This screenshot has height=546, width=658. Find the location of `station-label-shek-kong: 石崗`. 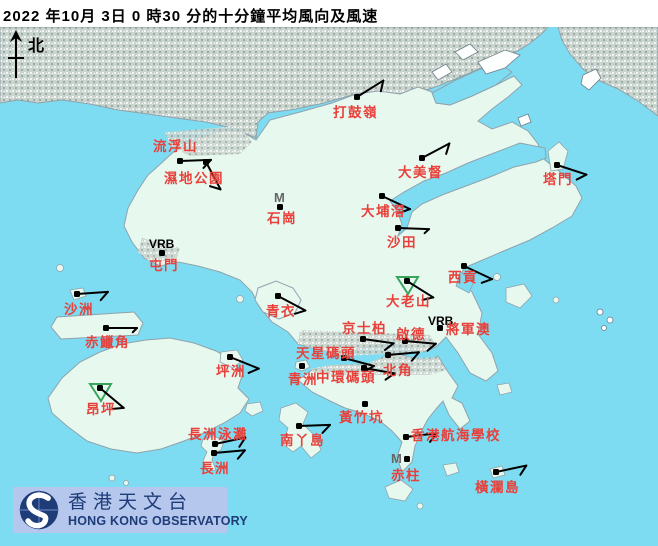

station-label-shek-kong: 石崗 is located at coordinates (281, 218).